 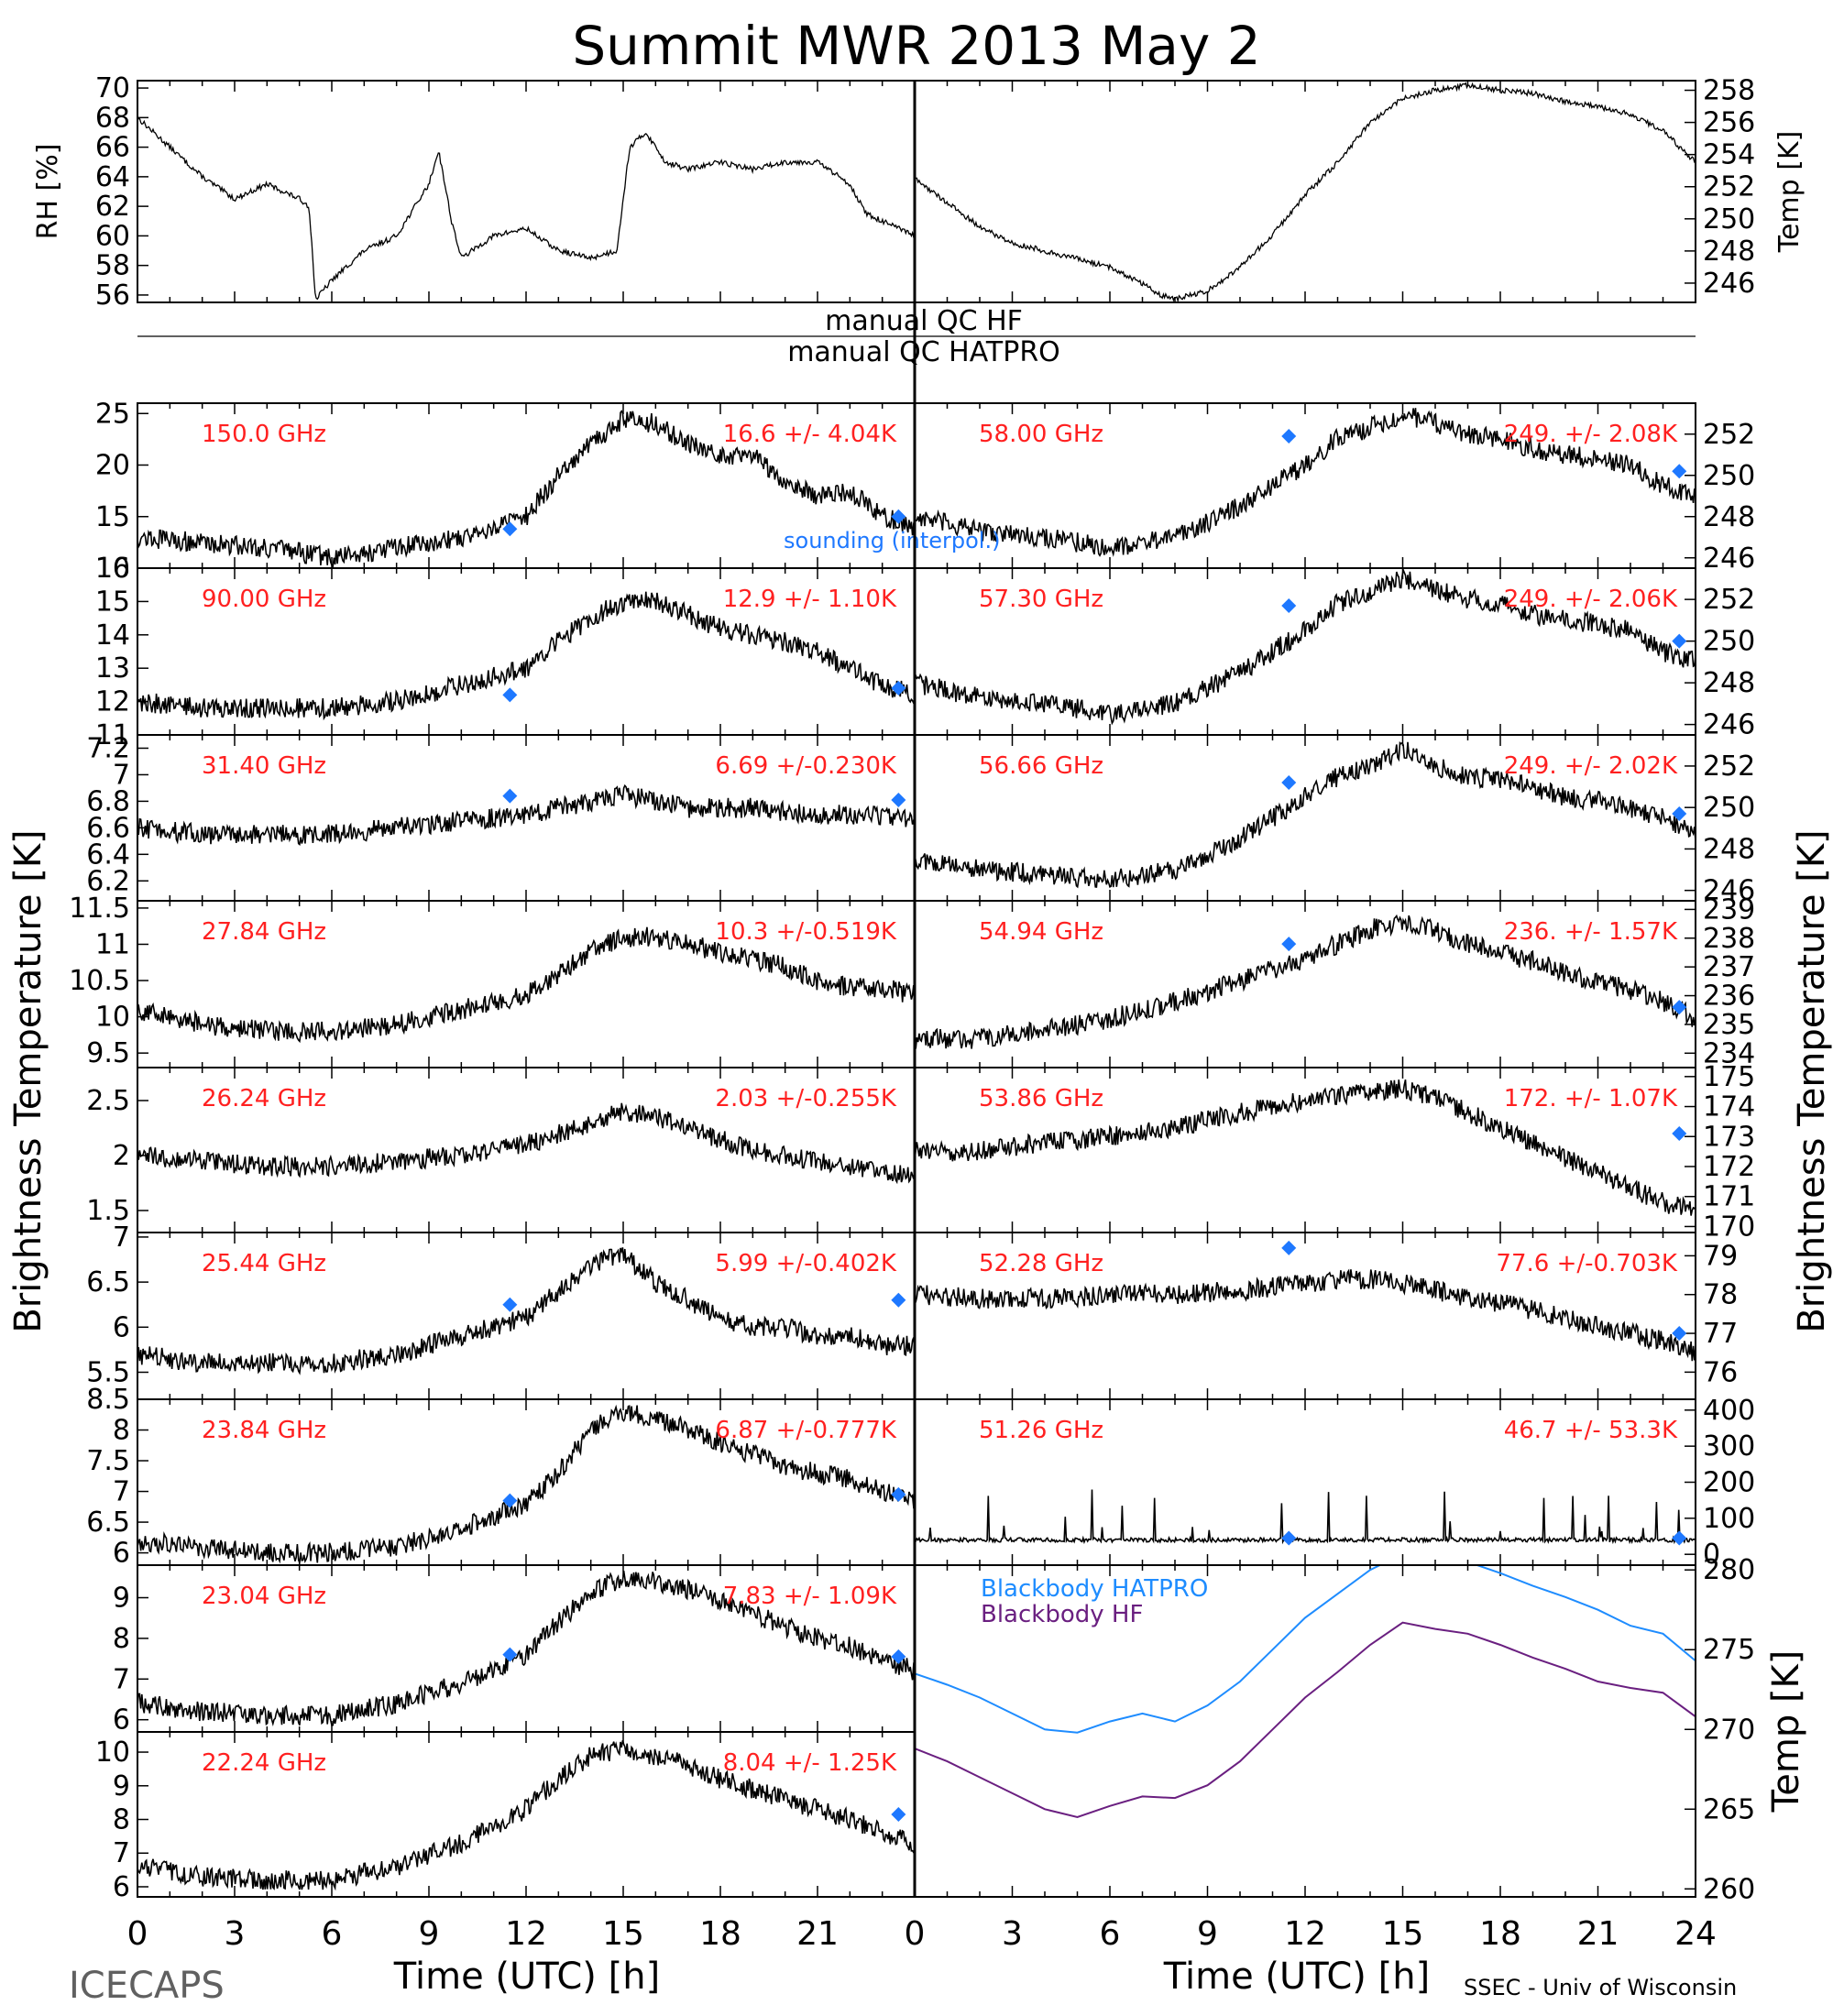 What do you see at coordinates (121, 1679) in the screenshot?
I see `y-tick-label: 7` at bounding box center [121, 1679].